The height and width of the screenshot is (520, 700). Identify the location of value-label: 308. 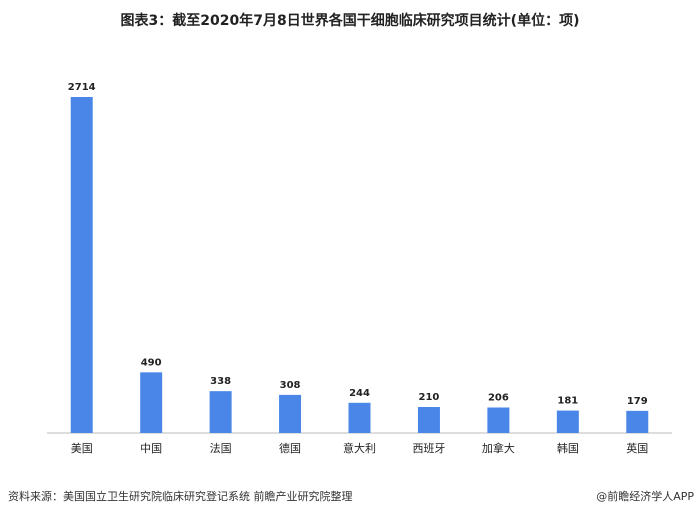
(290, 385).